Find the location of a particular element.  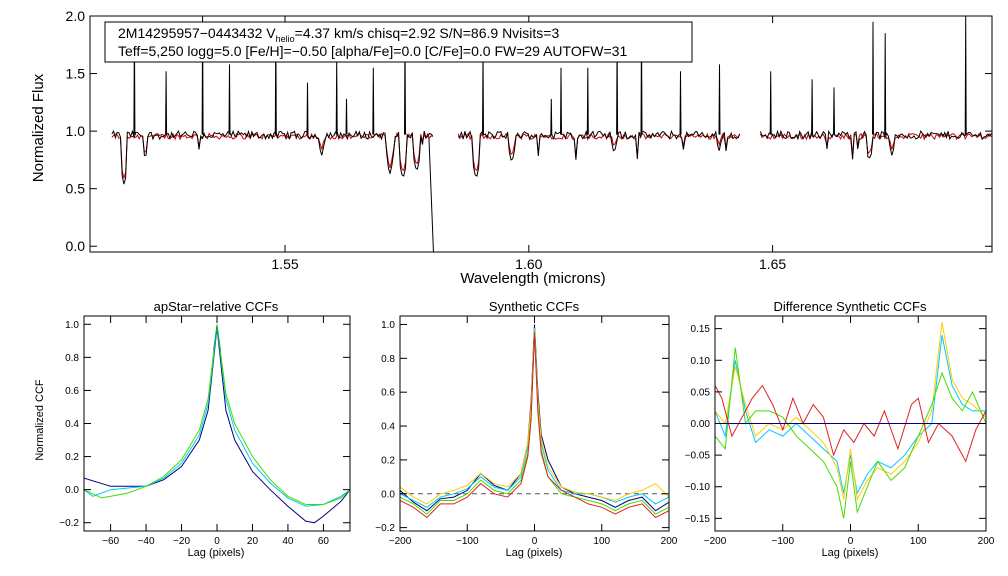

synthetic-ccf-axes: −200 −100 0 100 200 −0.2 0.0 0.2 0.4 0.6 0.8 1.0 is located at coordinates (526, 431).